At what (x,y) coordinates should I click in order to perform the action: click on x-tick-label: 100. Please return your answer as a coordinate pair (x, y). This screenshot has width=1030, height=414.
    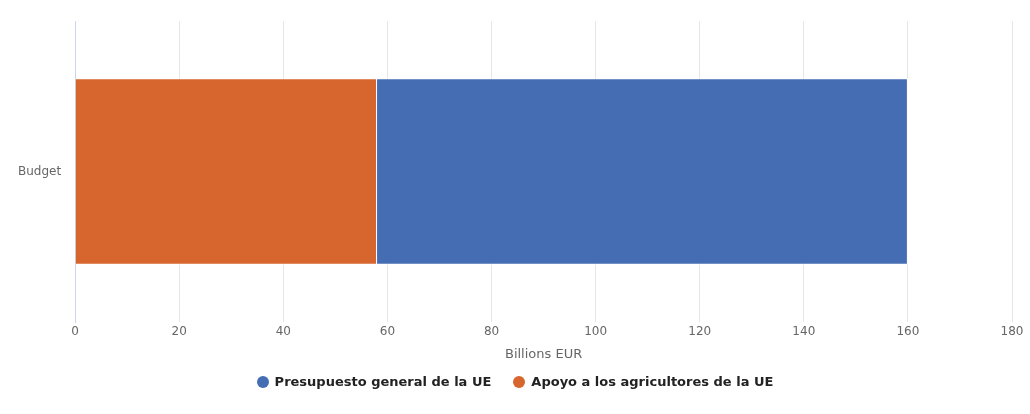
    Looking at the image, I should click on (596, 331).